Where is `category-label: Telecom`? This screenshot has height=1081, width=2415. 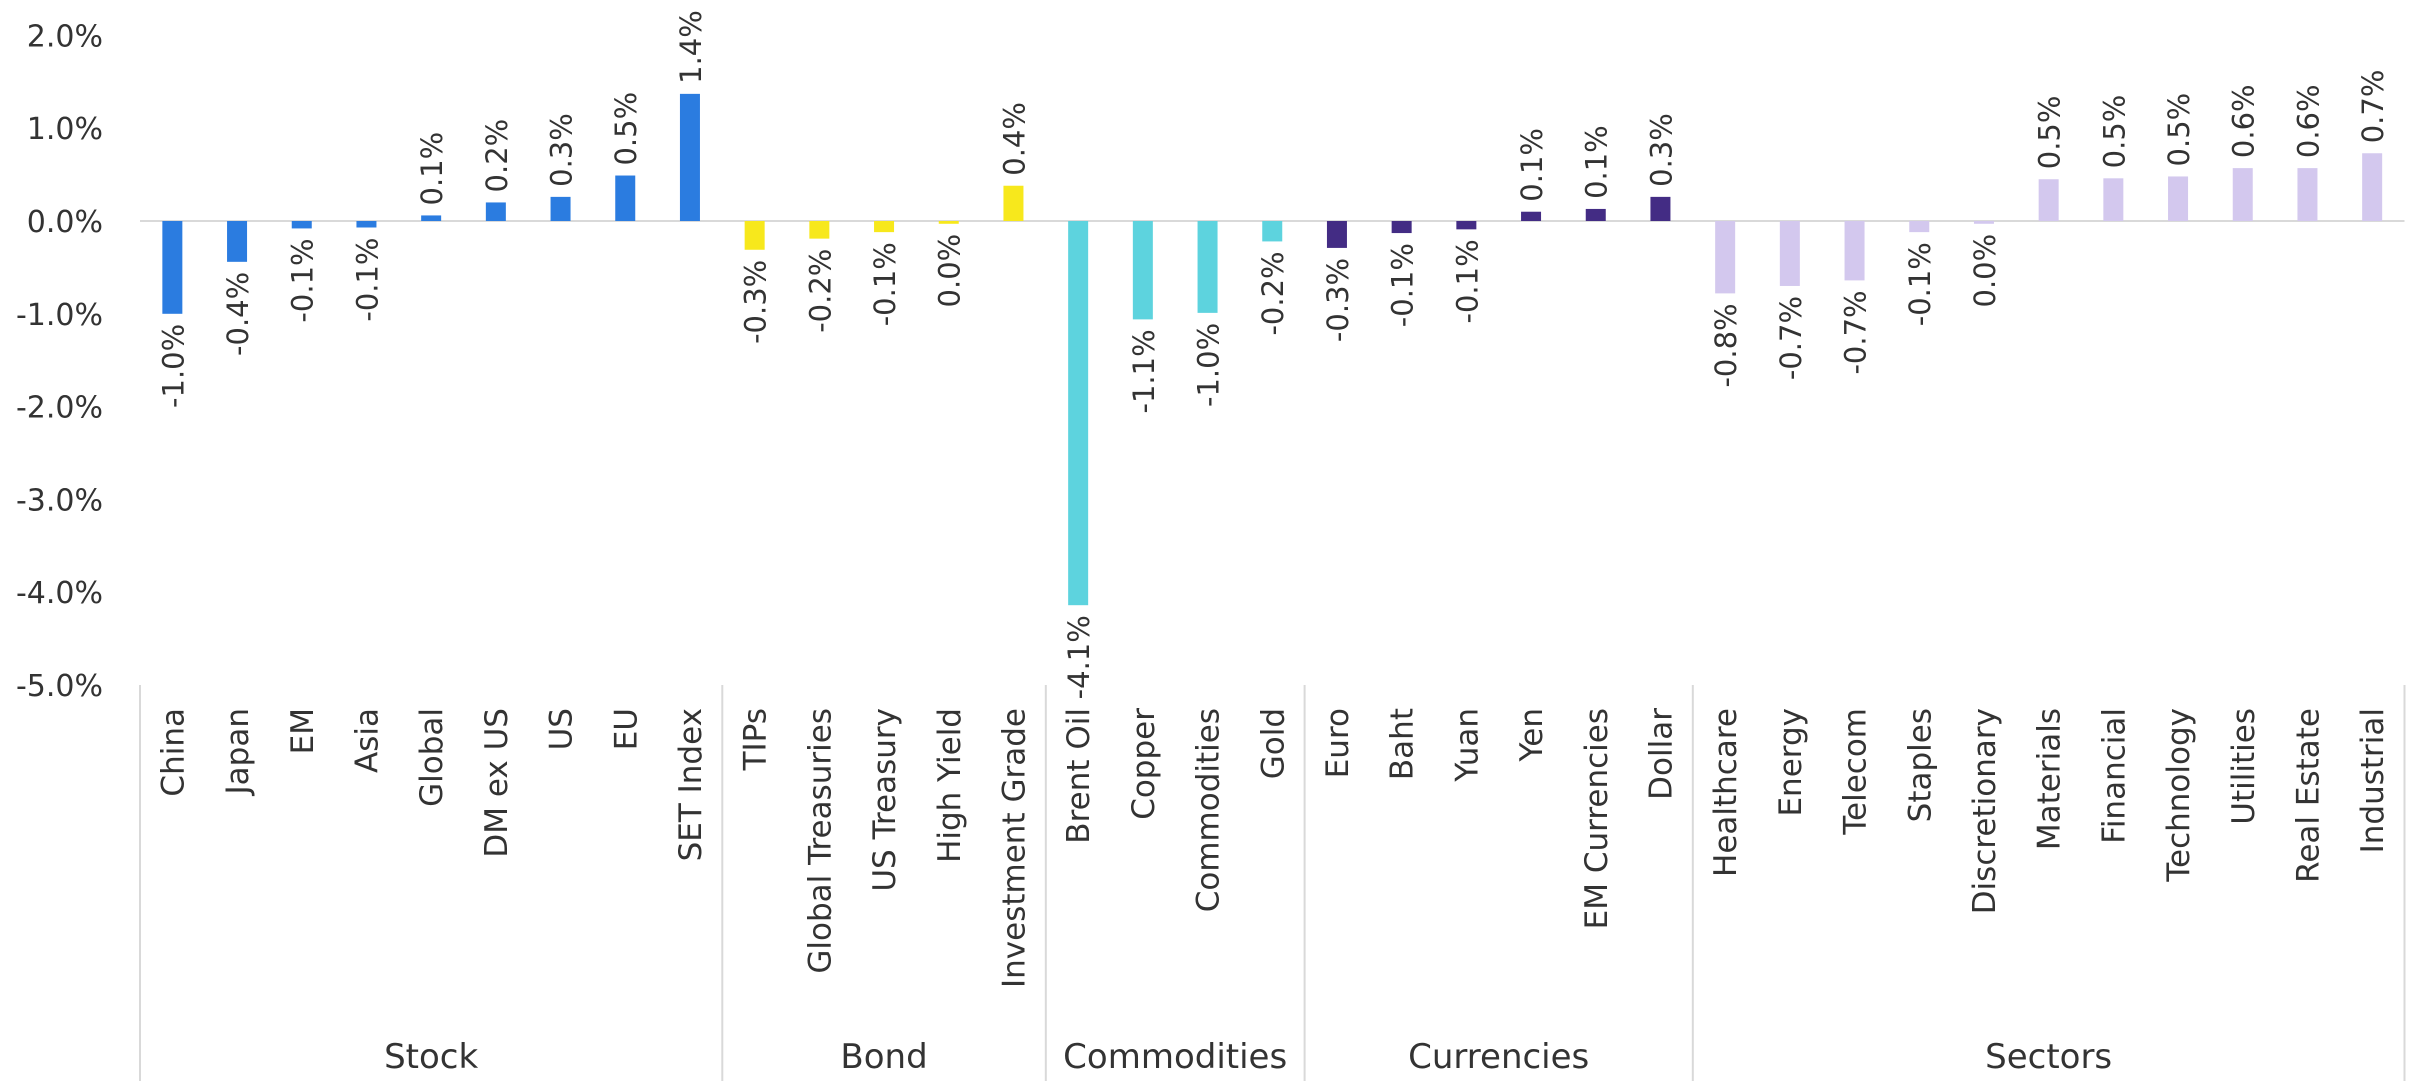 category-label: Telecom is located at coordinates (1856, 772).